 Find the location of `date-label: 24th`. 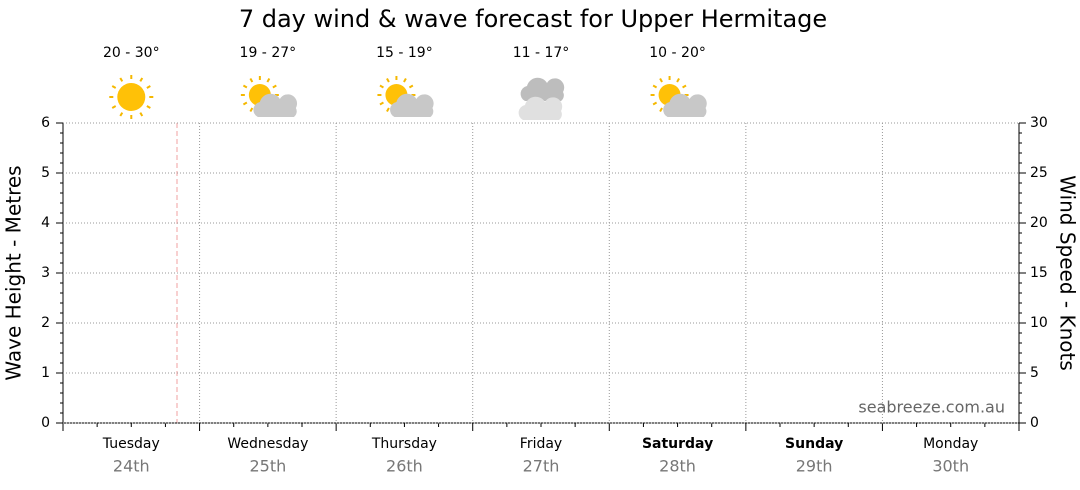

date-label: 24th is located at coordinates (131, 466).